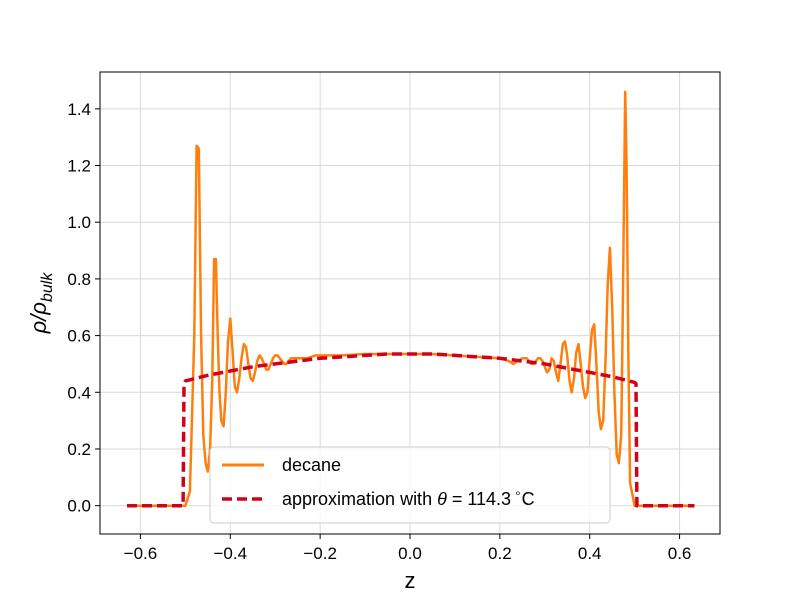  I want to click on x-tick-label: −0.4, so click(231, 553).